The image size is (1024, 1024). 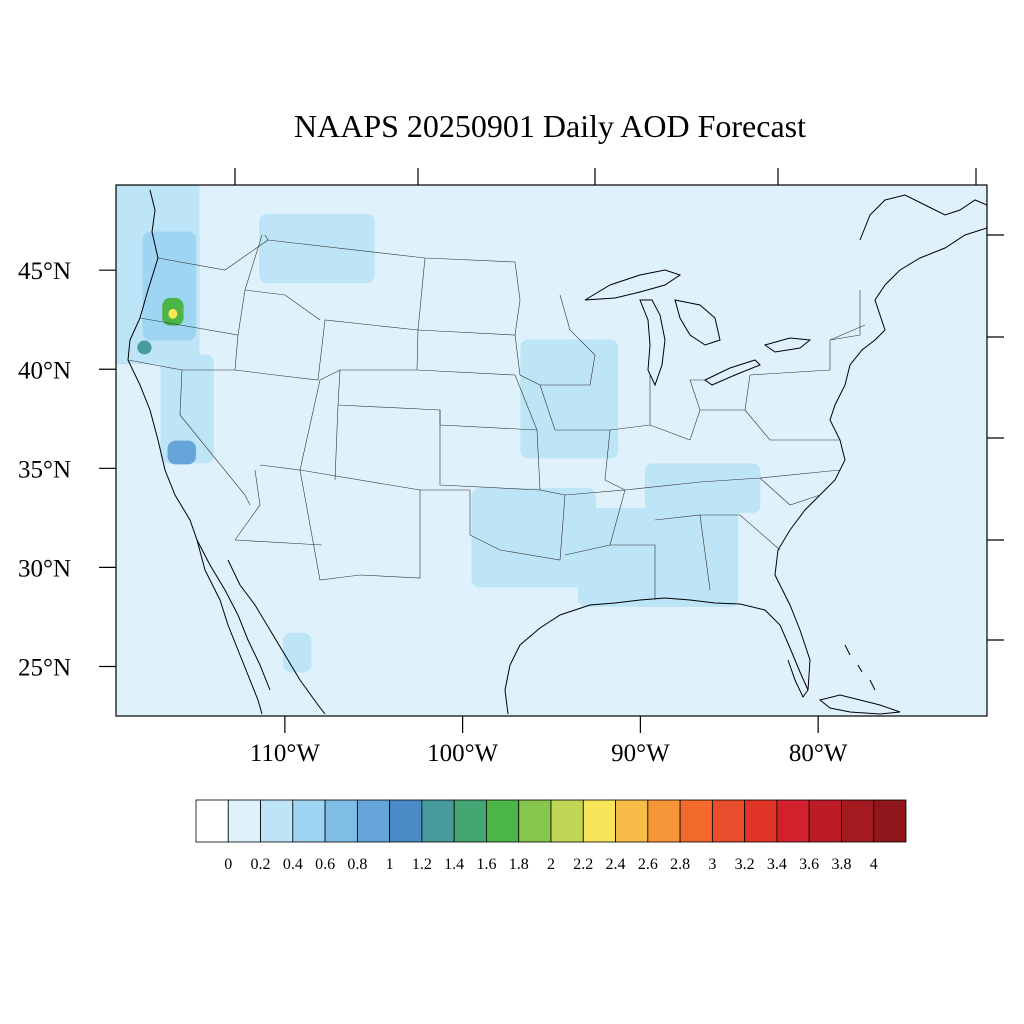 What do you see at coordinates (181, 452) in the screenshot?
I see `aod-region-southern-sierra-spot` at bounding box center [181, 452].